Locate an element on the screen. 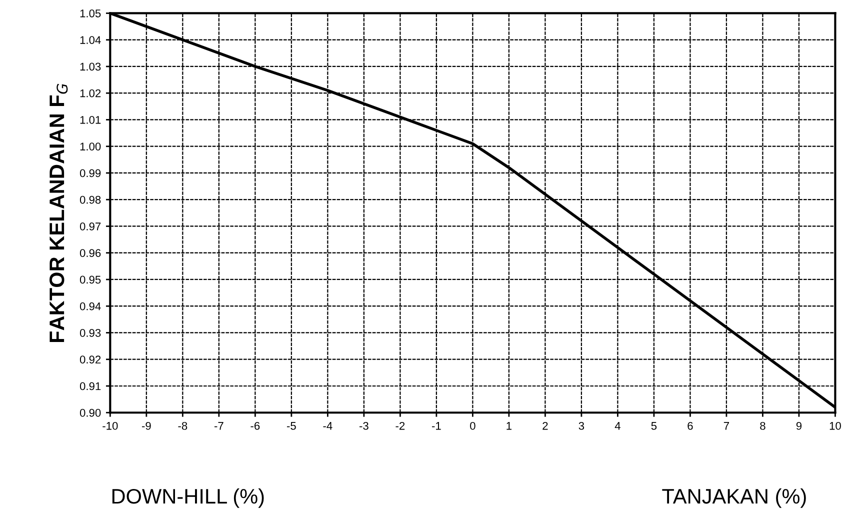 This screenshot has width=854, height=529. y-tick-label: 1.01 is located at coordinates (90, 120).